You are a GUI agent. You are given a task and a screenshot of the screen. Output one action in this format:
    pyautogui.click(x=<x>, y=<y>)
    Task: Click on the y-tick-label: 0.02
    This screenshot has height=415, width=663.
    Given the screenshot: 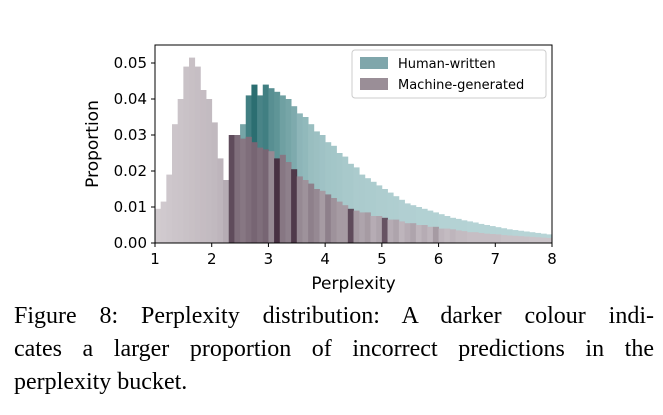 What is the action you would take?
    pyautogui.click(x=130, y=171)
    